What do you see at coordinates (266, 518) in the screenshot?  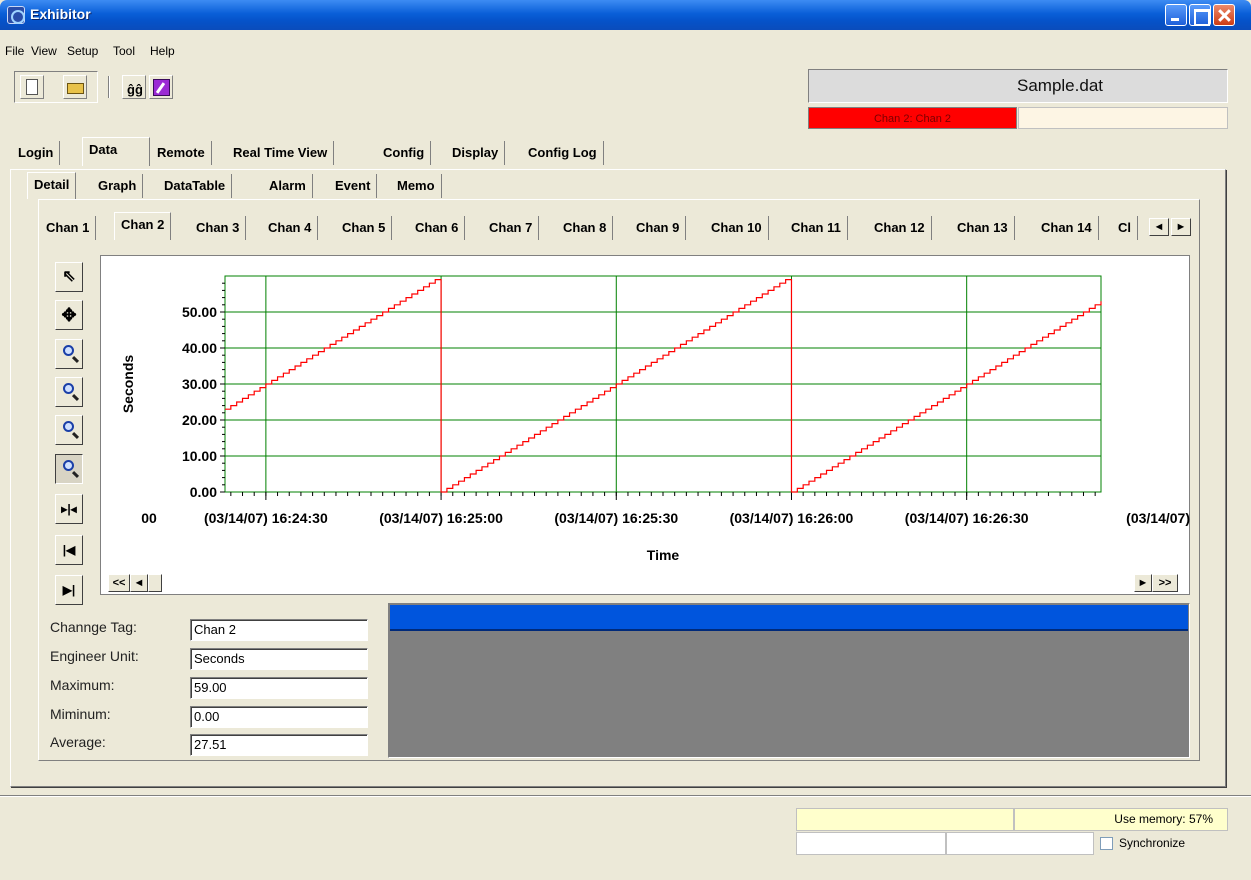 I see `x-tick-label: (03/14/07) 16:24:30` at bounding box center [266, 518].